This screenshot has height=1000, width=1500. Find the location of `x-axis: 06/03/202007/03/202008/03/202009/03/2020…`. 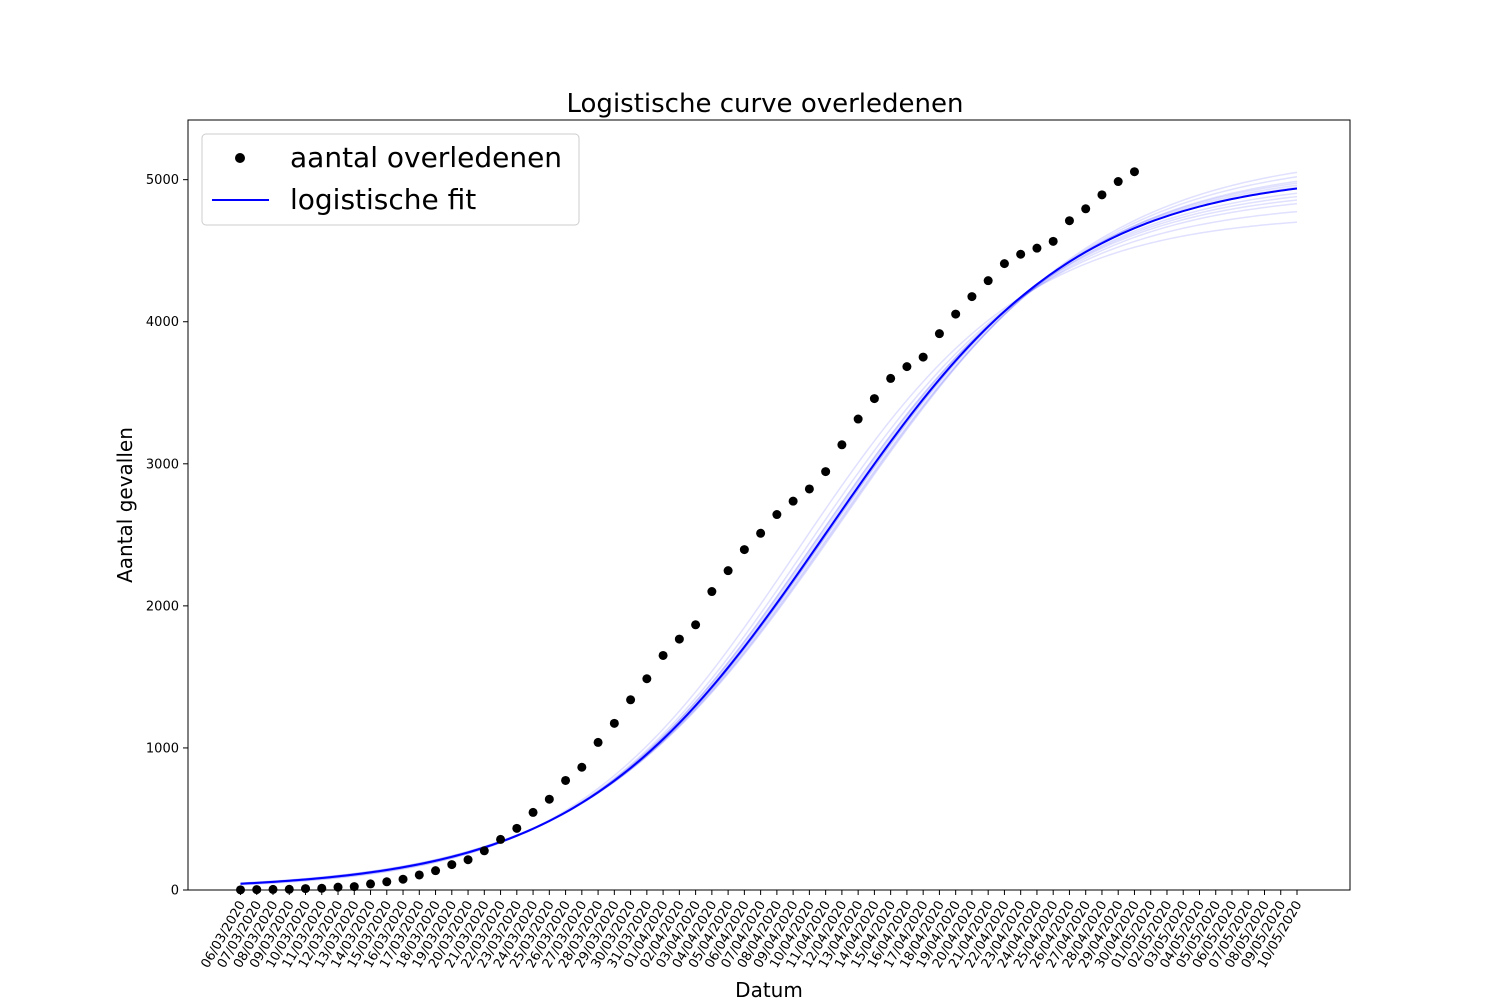

x-axis: 06/03/202007/03/202008/03/202009/03/2020… is located at coordinates (752, 930).